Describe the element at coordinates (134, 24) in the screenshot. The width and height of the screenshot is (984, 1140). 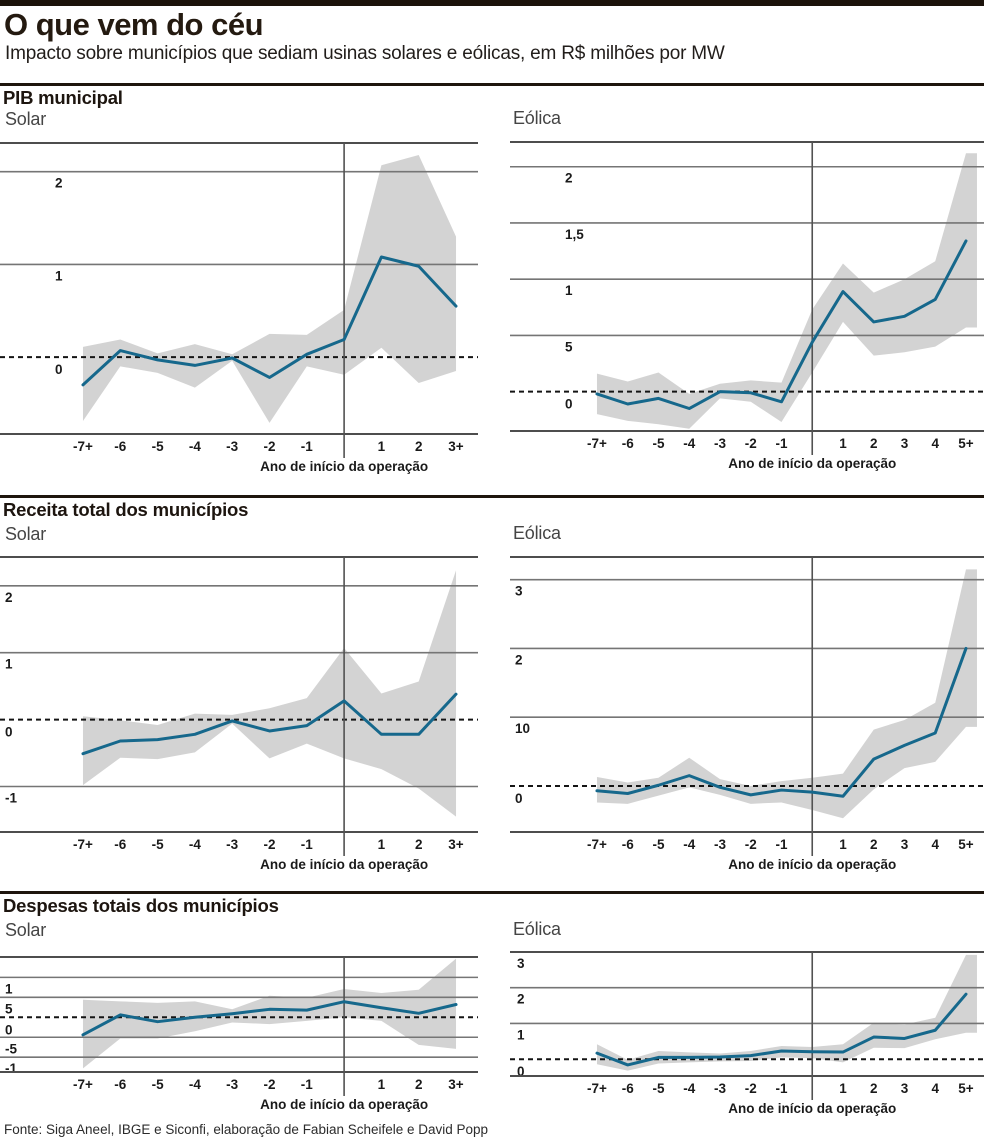
I see `page-title: O que vem do céu` at that location.